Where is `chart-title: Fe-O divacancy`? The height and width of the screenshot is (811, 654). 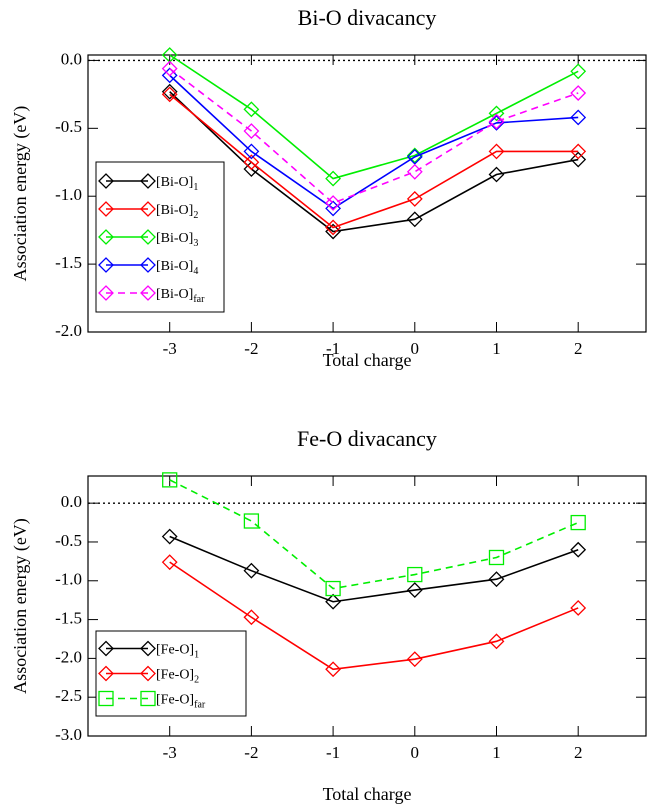
chart-title: Fe-O divacancy is located at coordinates (367, 438).